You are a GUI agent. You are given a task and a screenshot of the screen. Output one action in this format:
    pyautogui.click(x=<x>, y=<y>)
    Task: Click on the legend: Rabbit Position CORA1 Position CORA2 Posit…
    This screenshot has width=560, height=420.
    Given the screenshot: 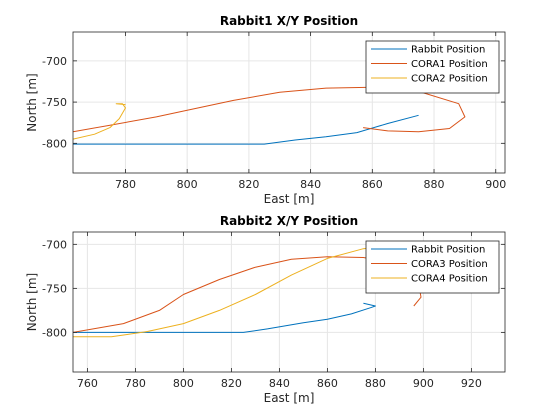 What is the action you would take?
    pyautogui.click(x=432, y=67)
    